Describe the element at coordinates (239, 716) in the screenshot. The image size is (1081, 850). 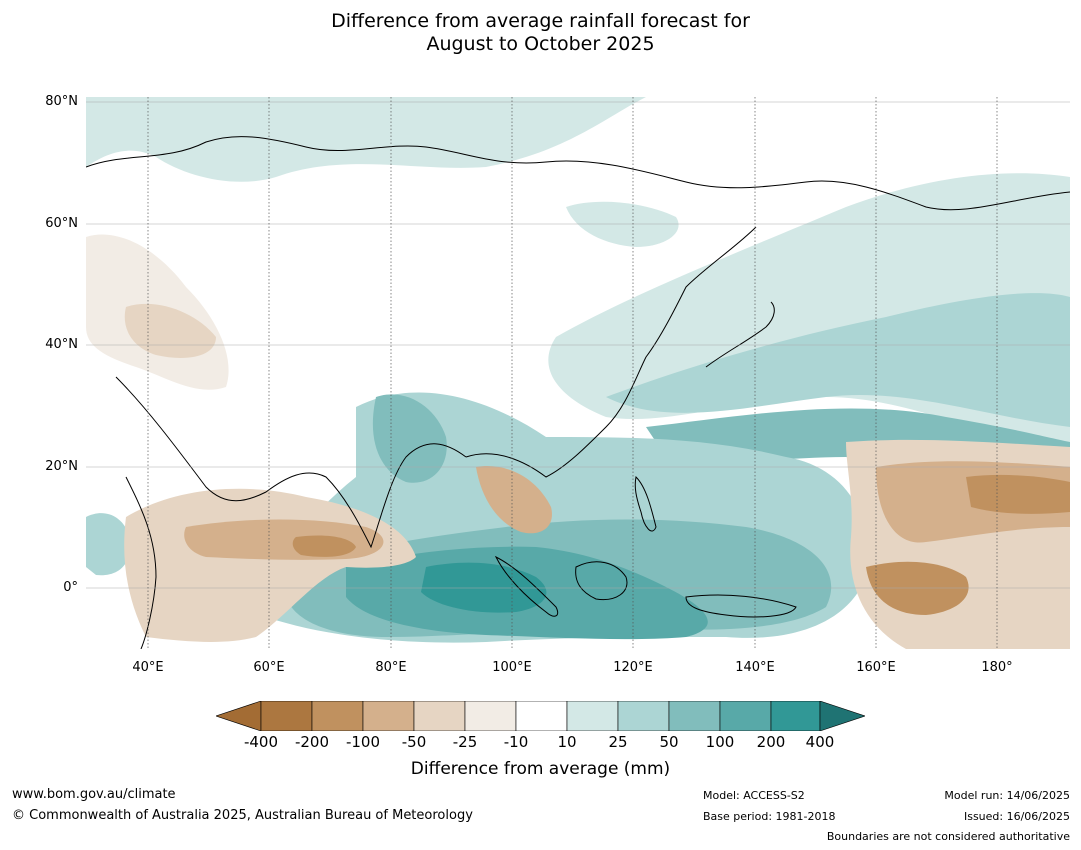
I see `colorbar-extend-low` at that location.